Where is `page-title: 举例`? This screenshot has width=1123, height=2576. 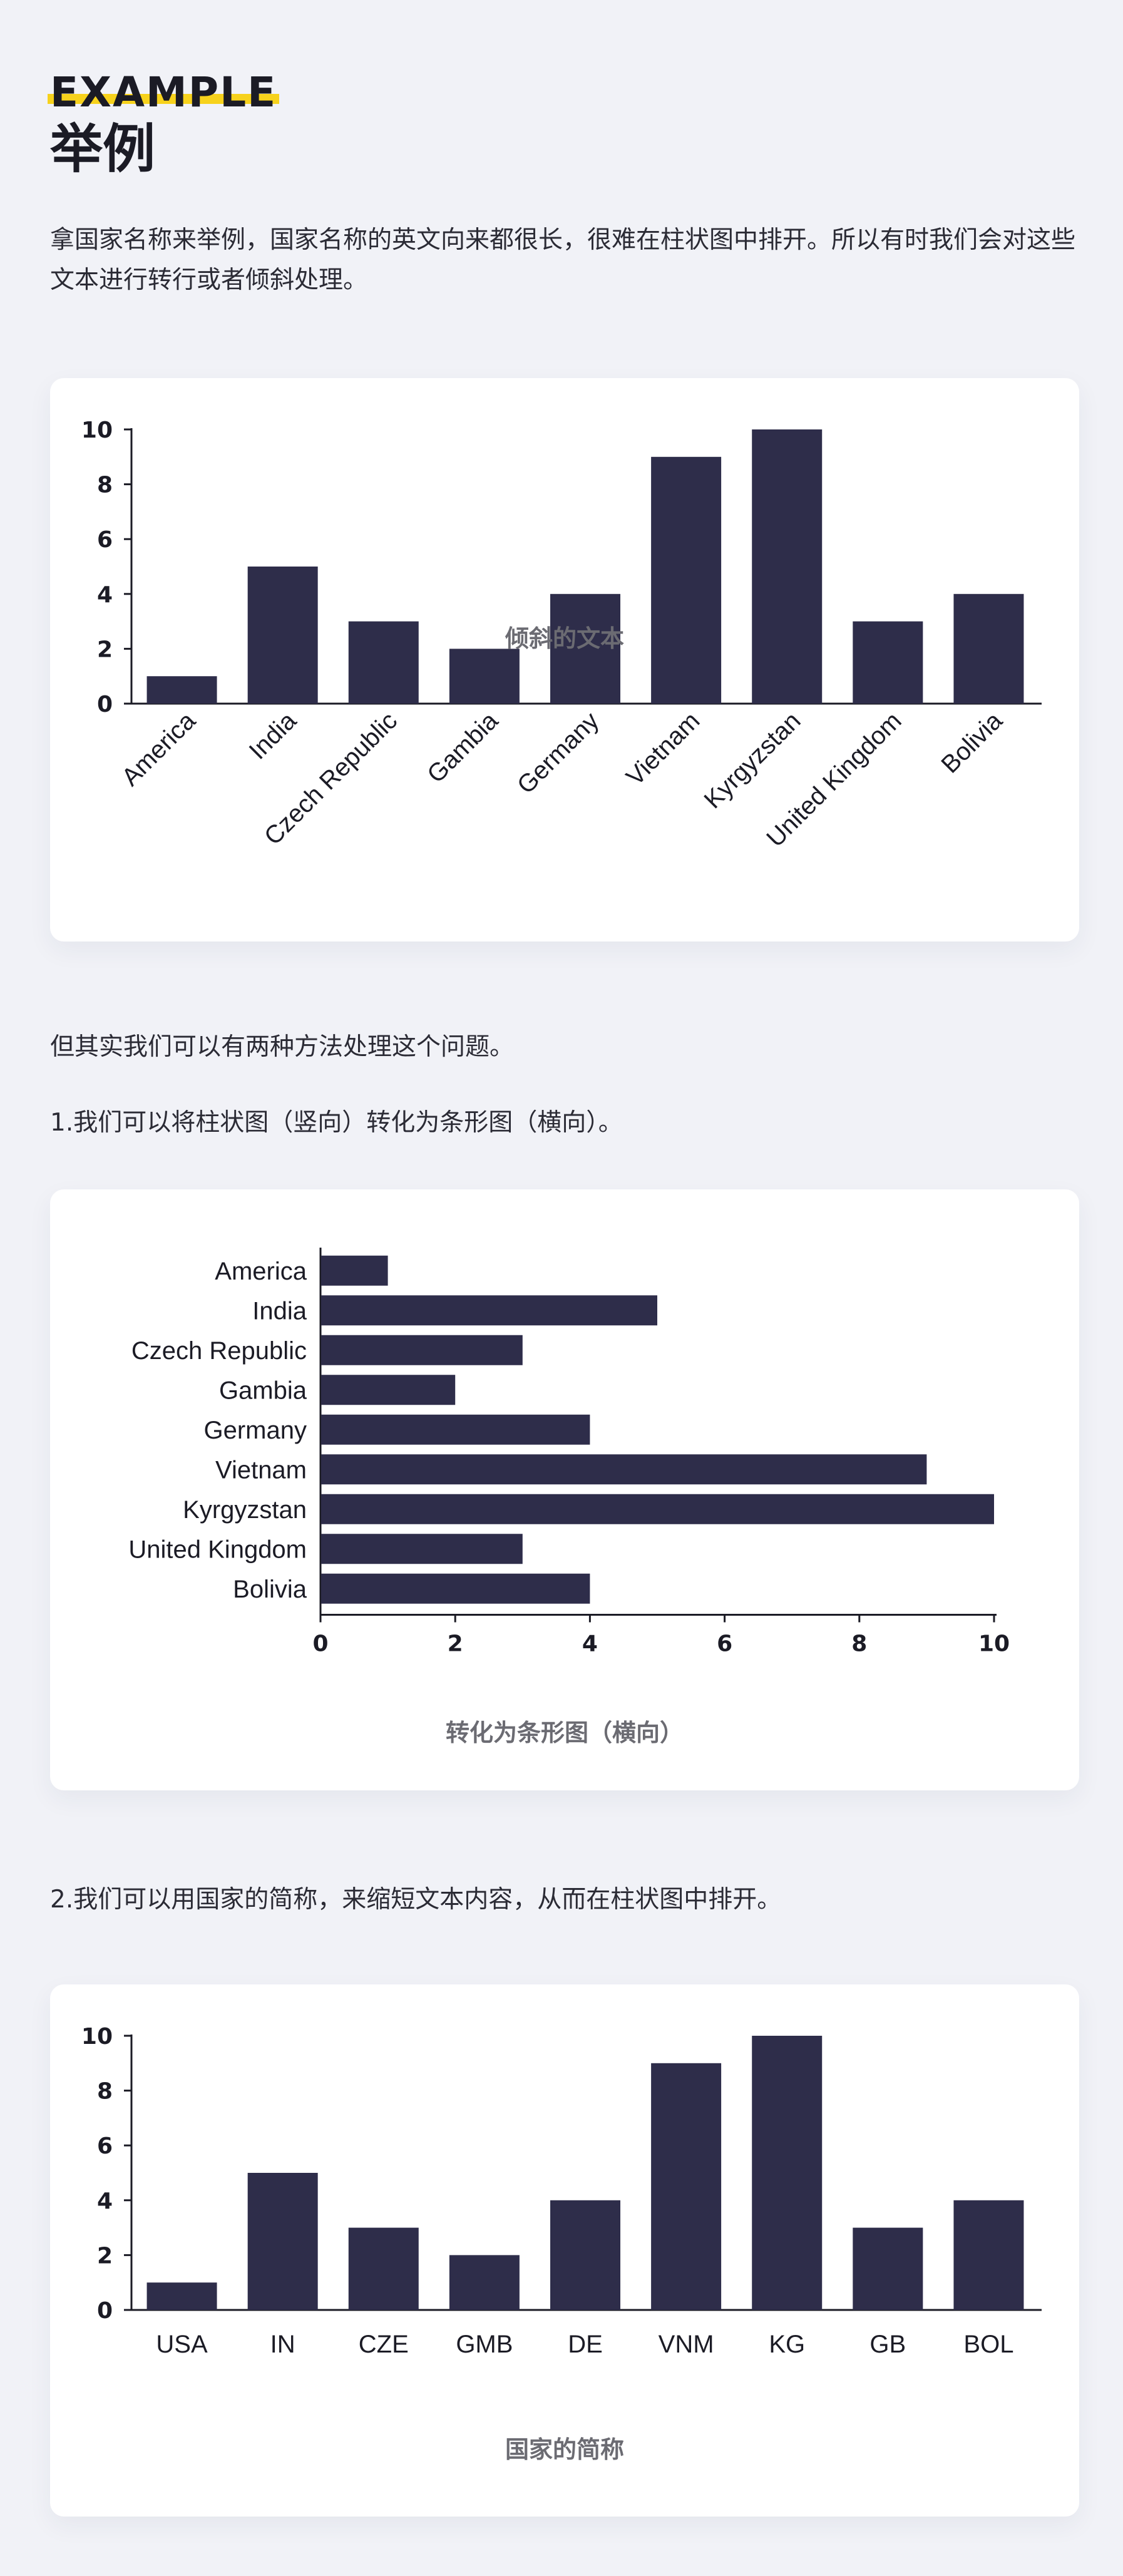
page-title: 举例 is located at coordinates (103, 149).